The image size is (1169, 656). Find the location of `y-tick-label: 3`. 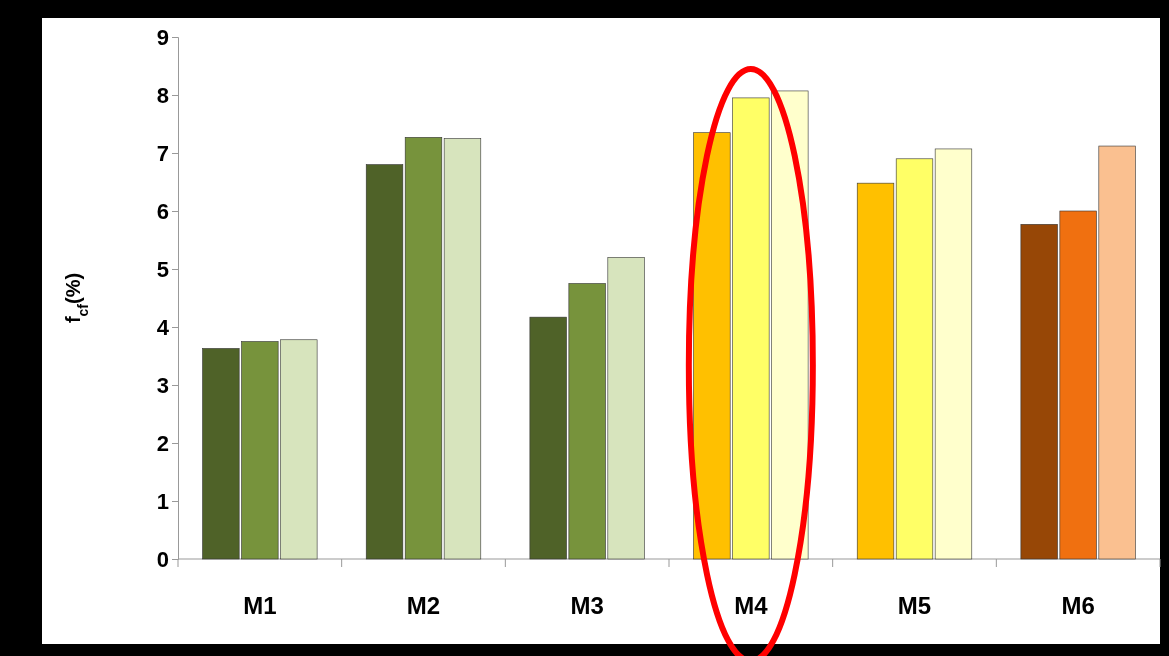

y-tick-label: 3 is located at coordinates (162, 385).